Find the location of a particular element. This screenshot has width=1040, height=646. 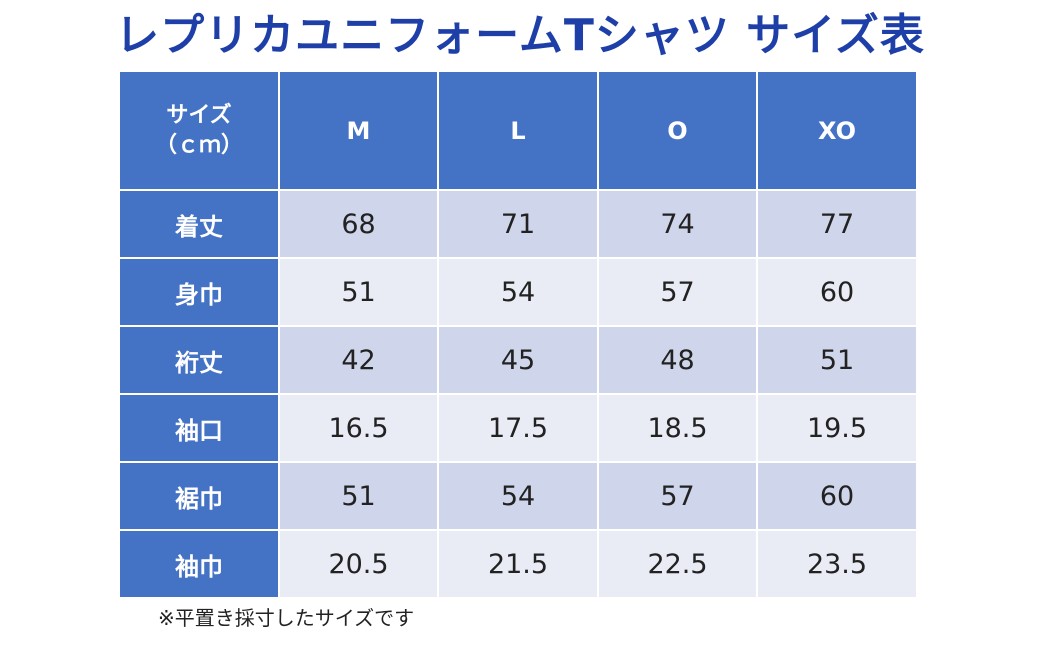

page-title: レプリカユニフォームTシャツ サイズ表 is located at coordinates (520, 35).